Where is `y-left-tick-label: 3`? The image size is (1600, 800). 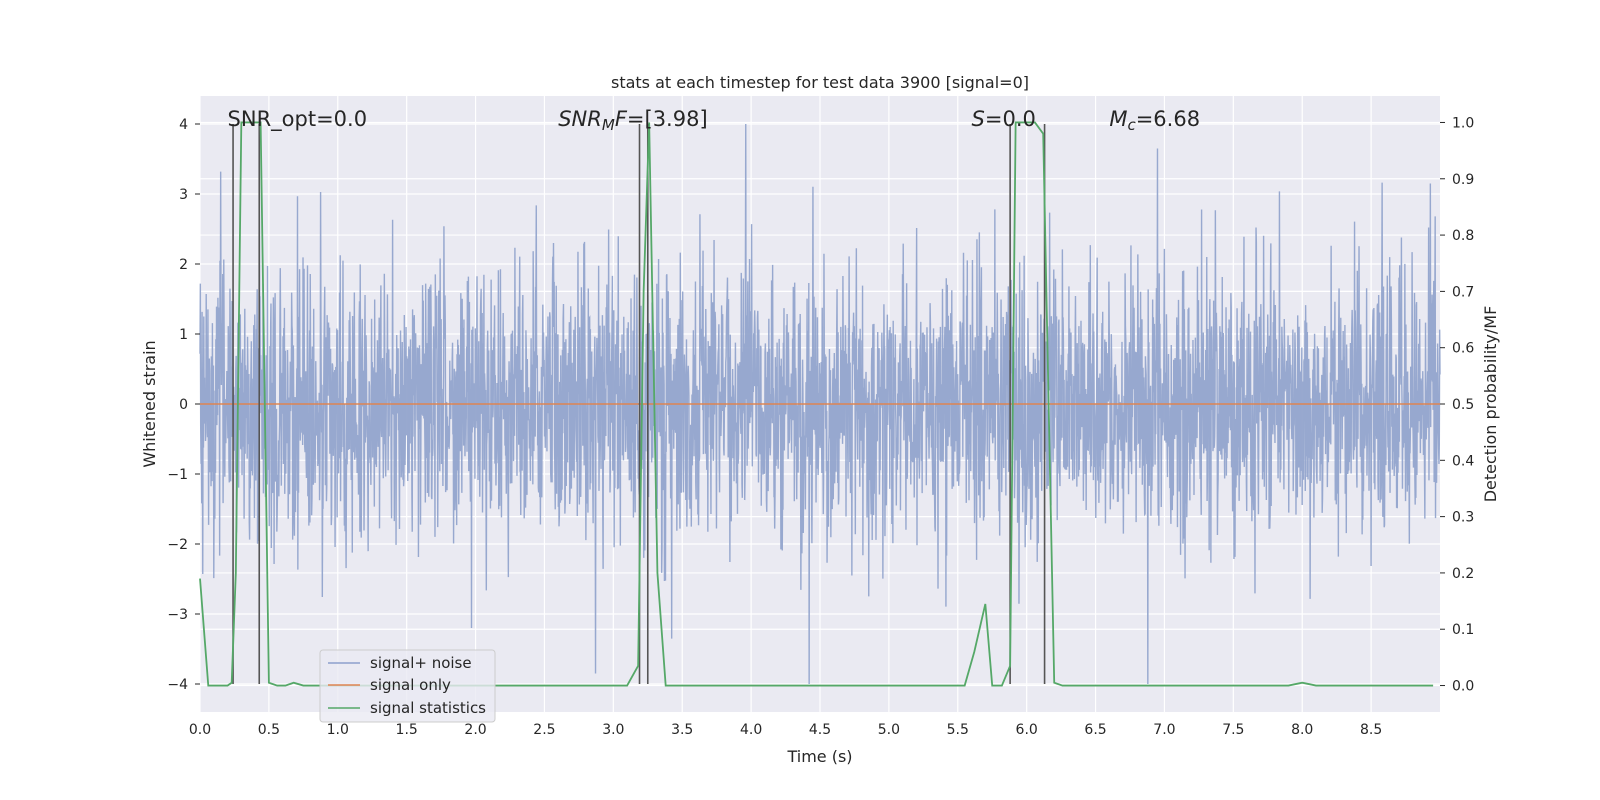 y-left-tick-label: 3 is located at coordinates (183, 195).